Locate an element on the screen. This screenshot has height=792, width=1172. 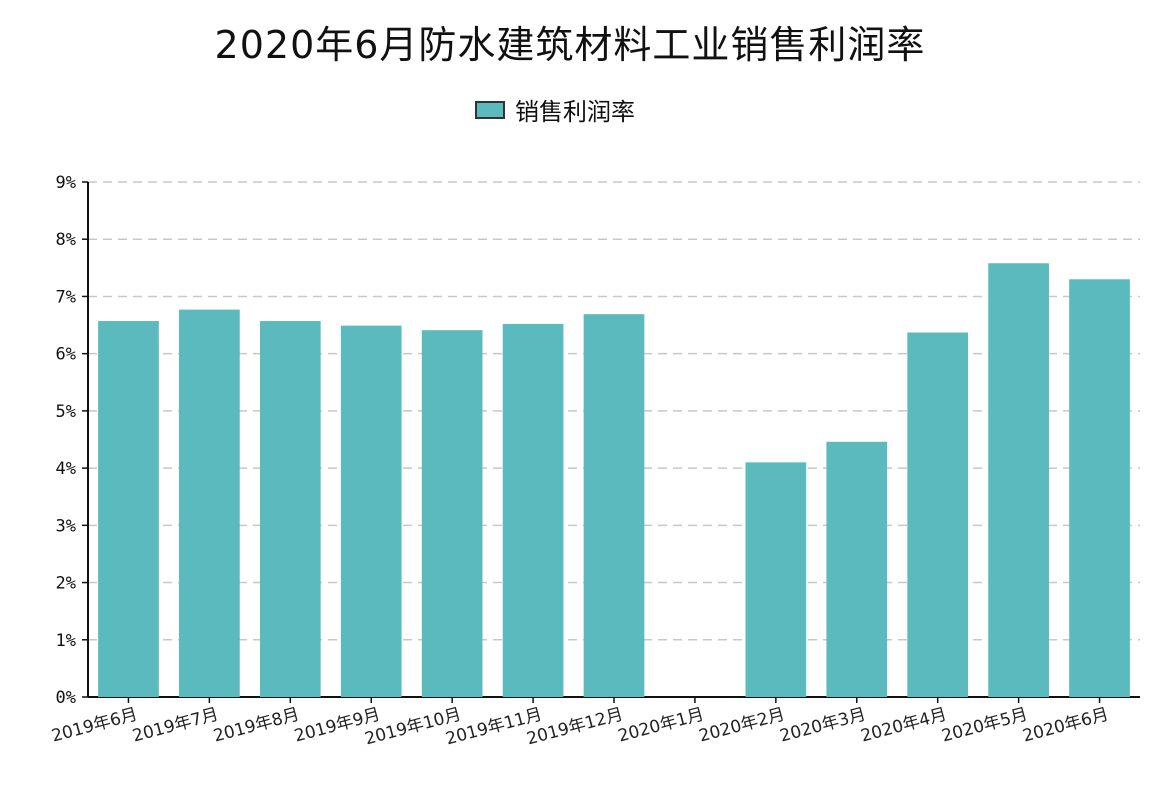
y-tick-label: 8% is located at coordinates (66, 240).